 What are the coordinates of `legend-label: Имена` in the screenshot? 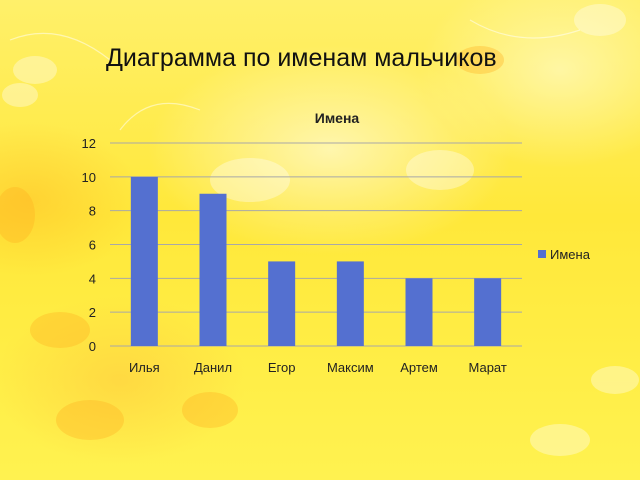 It's located at (570, 254).